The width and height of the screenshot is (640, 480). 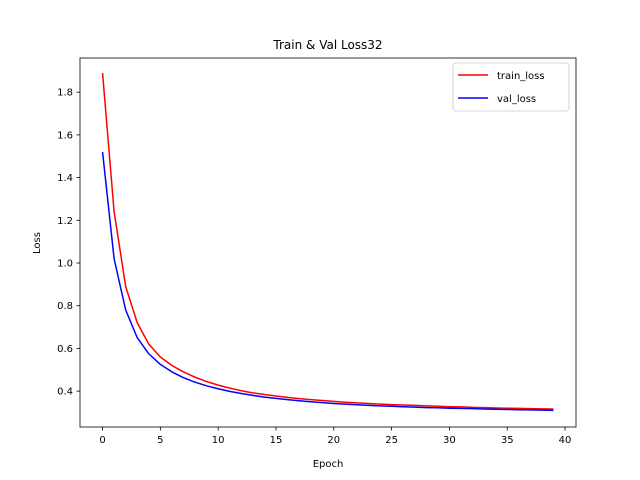 What do you see at coordinates (65, 392) in the screenshot?
I see `y-tick-label: 0.4` at bounding box center [65, 392].